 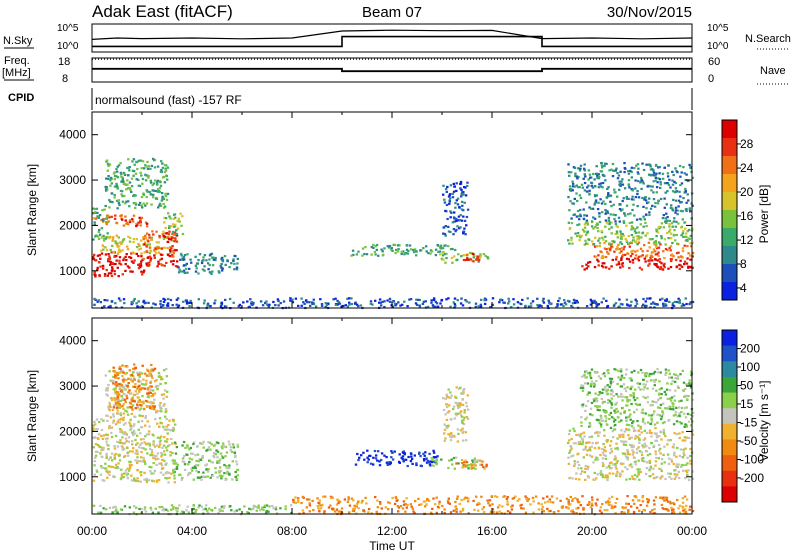 What do you see at coordinates (764, 214) in the screenshot?
I see `power-colorbar-label: Power [dB]` at bounding box center [764, 214].